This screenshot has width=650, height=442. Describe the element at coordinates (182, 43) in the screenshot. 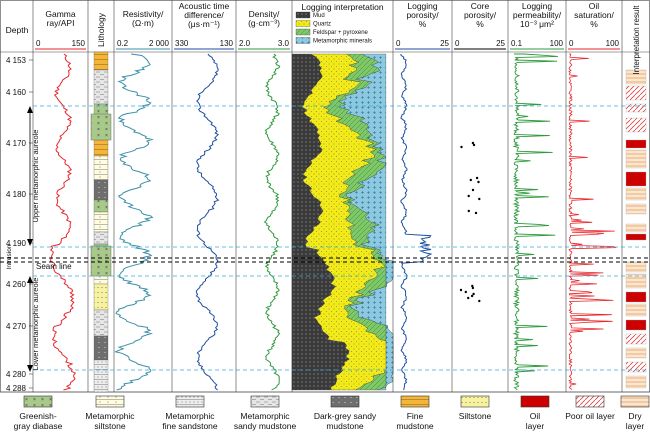

I see `track-min-ac: 330` at that location.